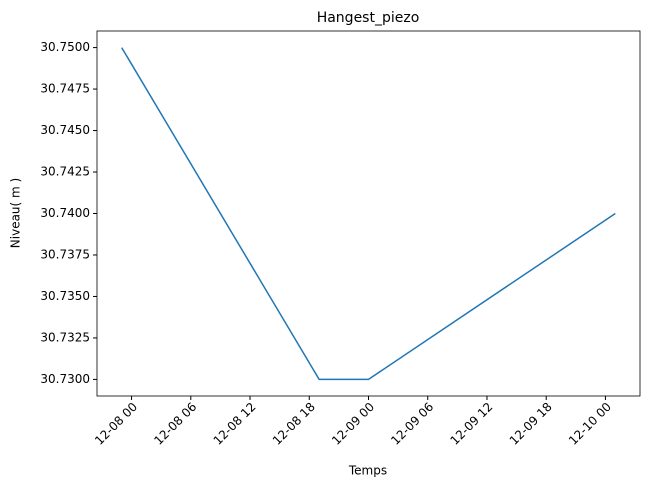 This screenshot has height=489, width=649. Describe the element at coordinates (65, 130) in the screenshot. I see `y-tick-label: 30.7450` at that location.